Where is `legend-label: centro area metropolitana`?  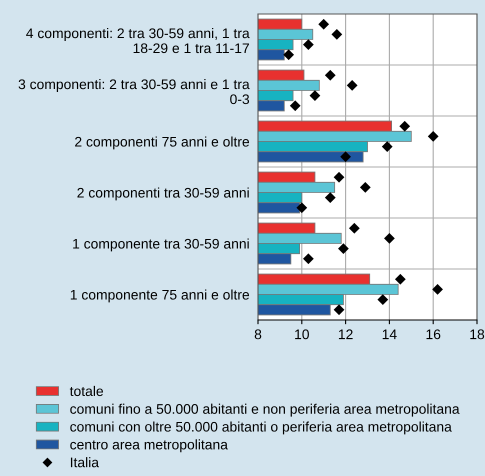
legend-label: centro area metropolitana is located at coordinates (149, 445).